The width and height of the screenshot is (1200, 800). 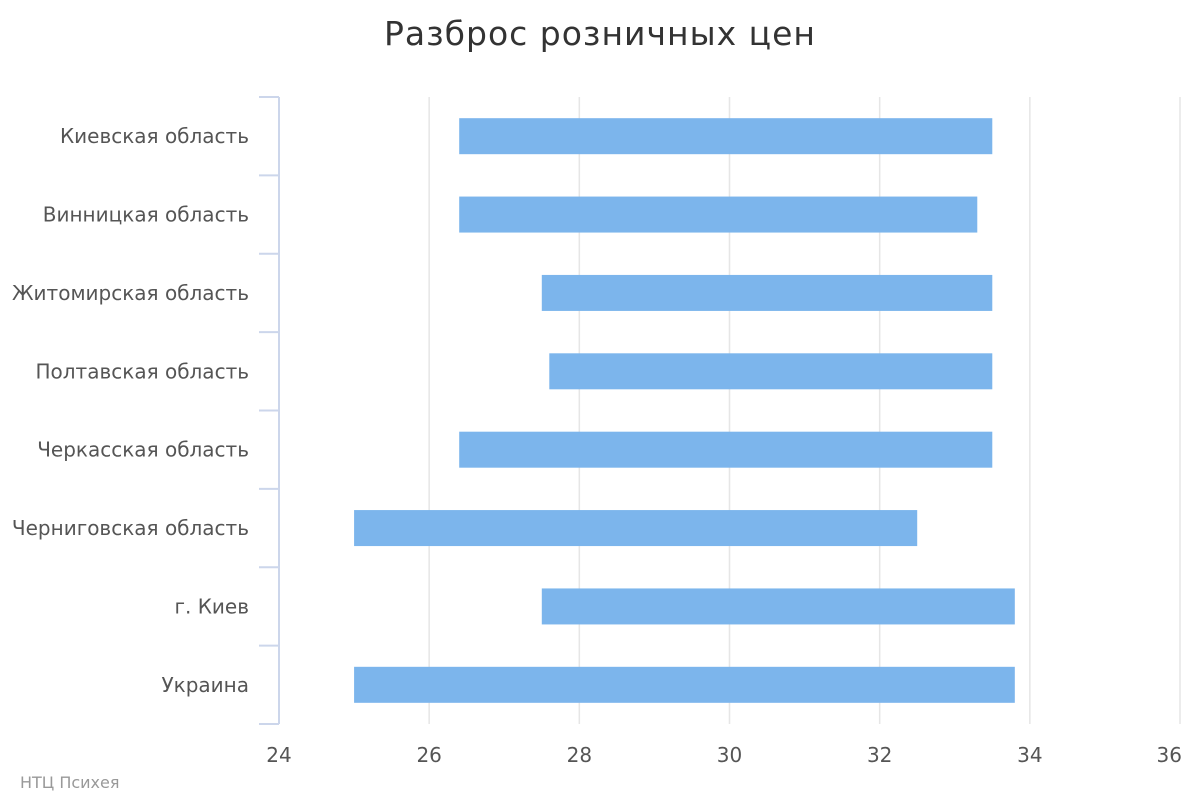 What do you see at coordinates (146, 215) in the screenshot?
I see `category-label: Винницкая область` at bounding box center [146, 215].